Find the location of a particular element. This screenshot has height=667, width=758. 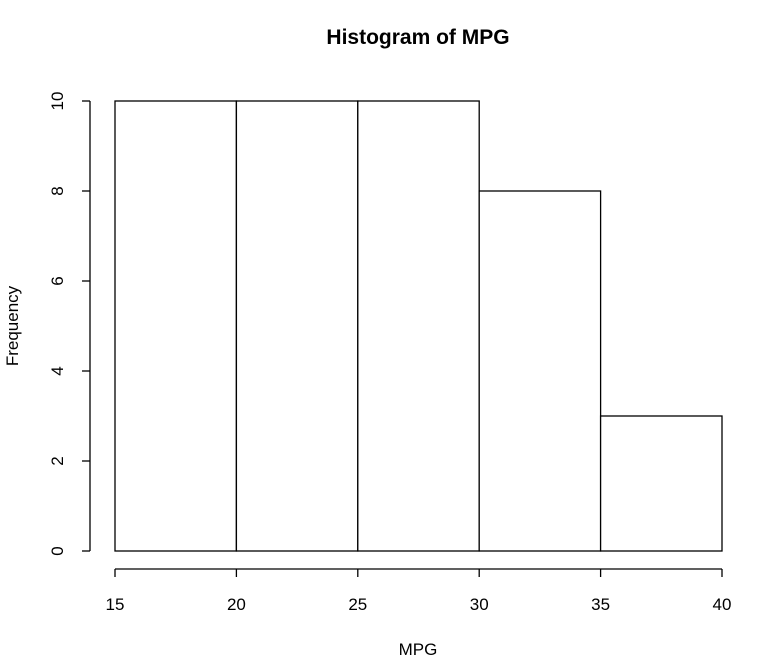

x-axis-label: MPG is located at coordinates (418, 649).